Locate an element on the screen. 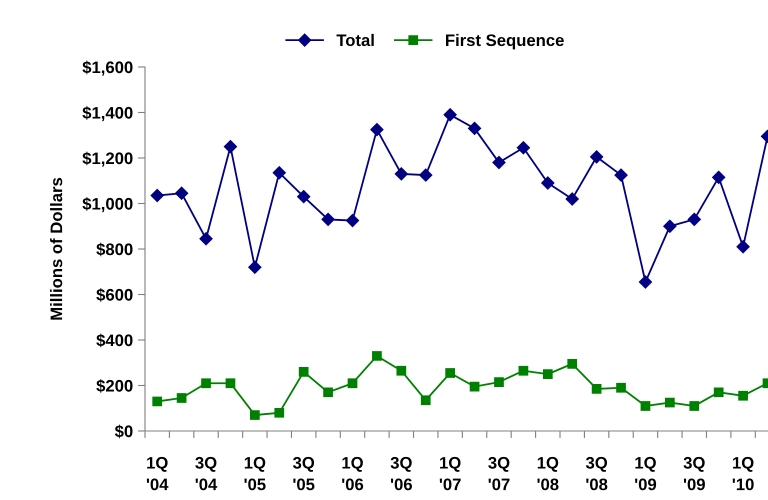 This screenshot has height=500, width=768. x-tick-label: 1Q '05 is located at coordinates (255, 473).